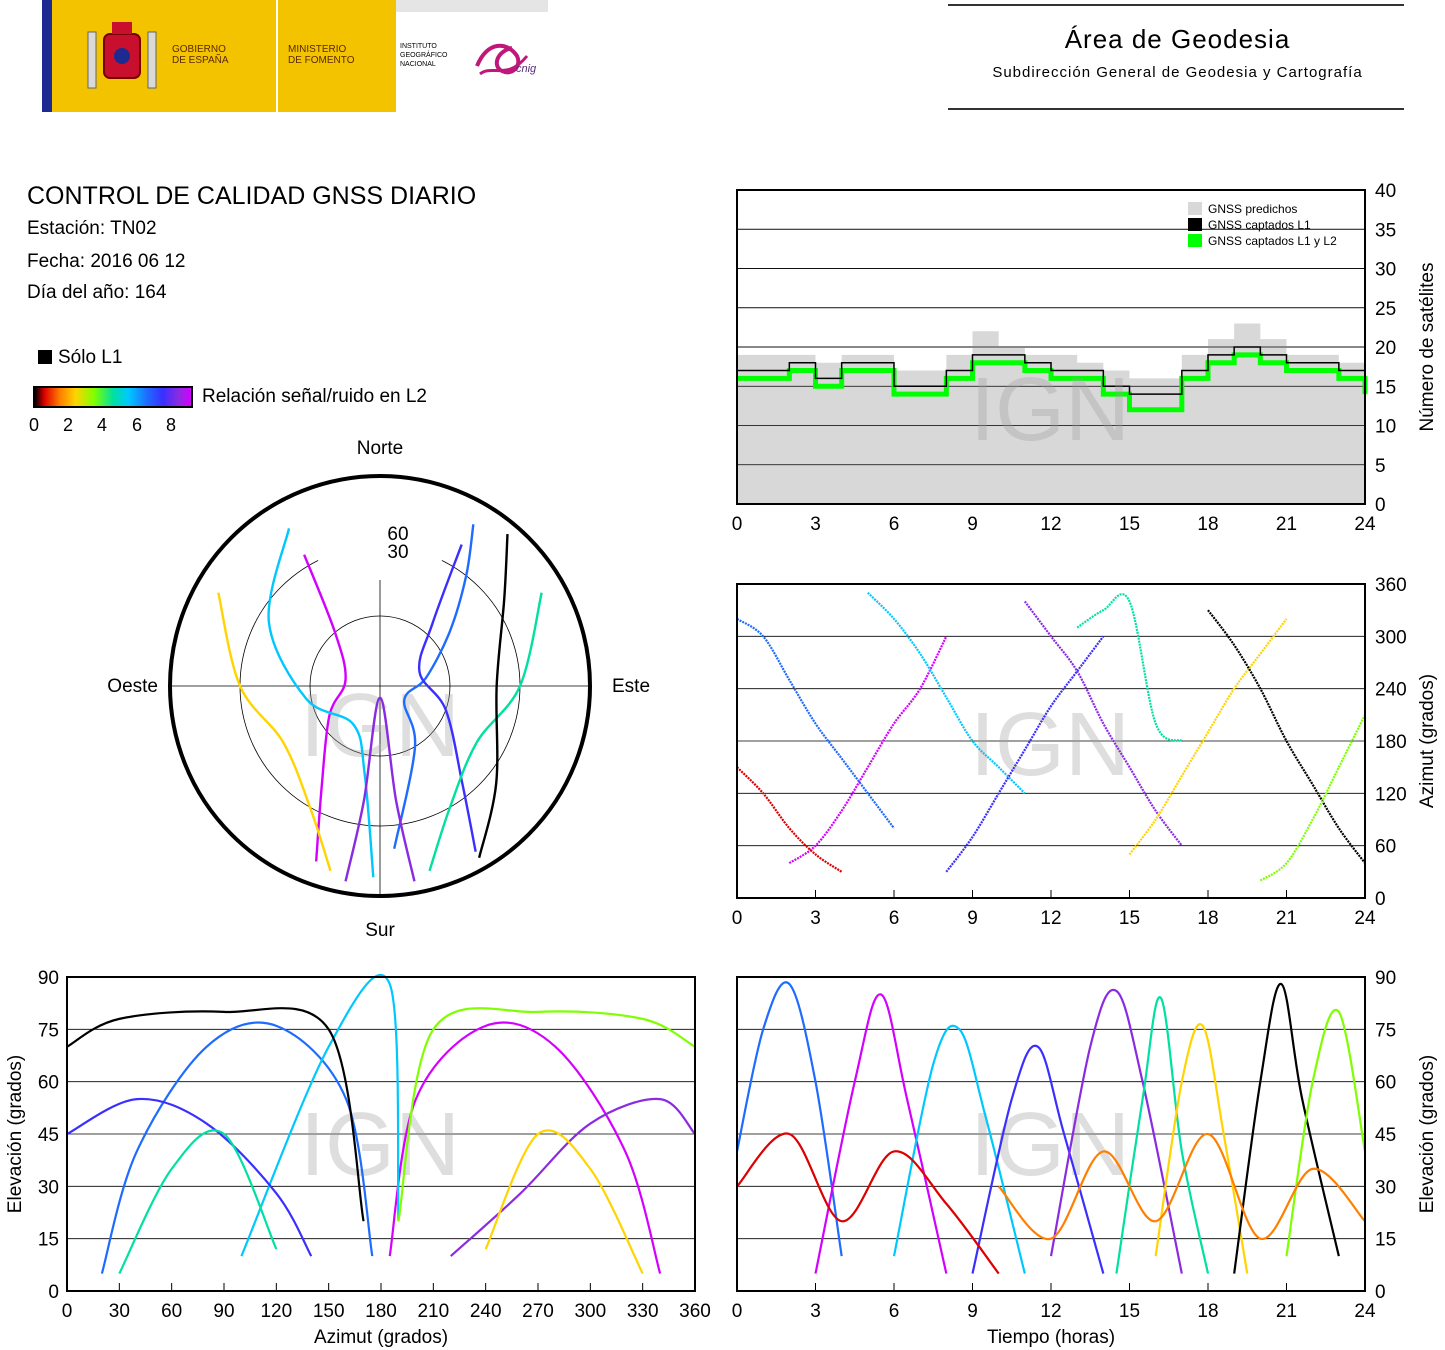 The width and height of the screenshot is (1445, 1350). I want to click on snr-tick: 4, so click(102, 425).